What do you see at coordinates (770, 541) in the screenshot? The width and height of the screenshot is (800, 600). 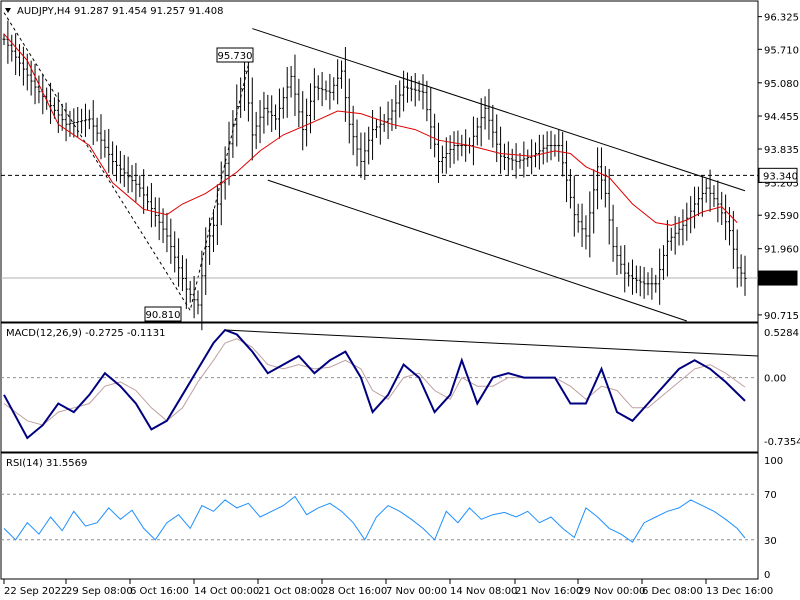 I see `rsi-axis-label: 30` at bounding box center [770, 541].